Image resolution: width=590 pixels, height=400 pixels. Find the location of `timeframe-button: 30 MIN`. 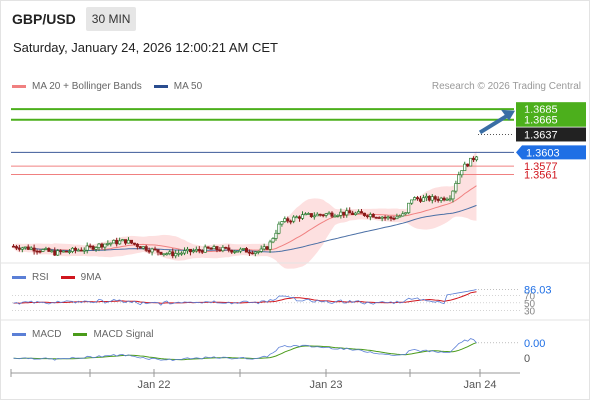

timeframe-button: 30 MIN is located at coordinates (111, 19).